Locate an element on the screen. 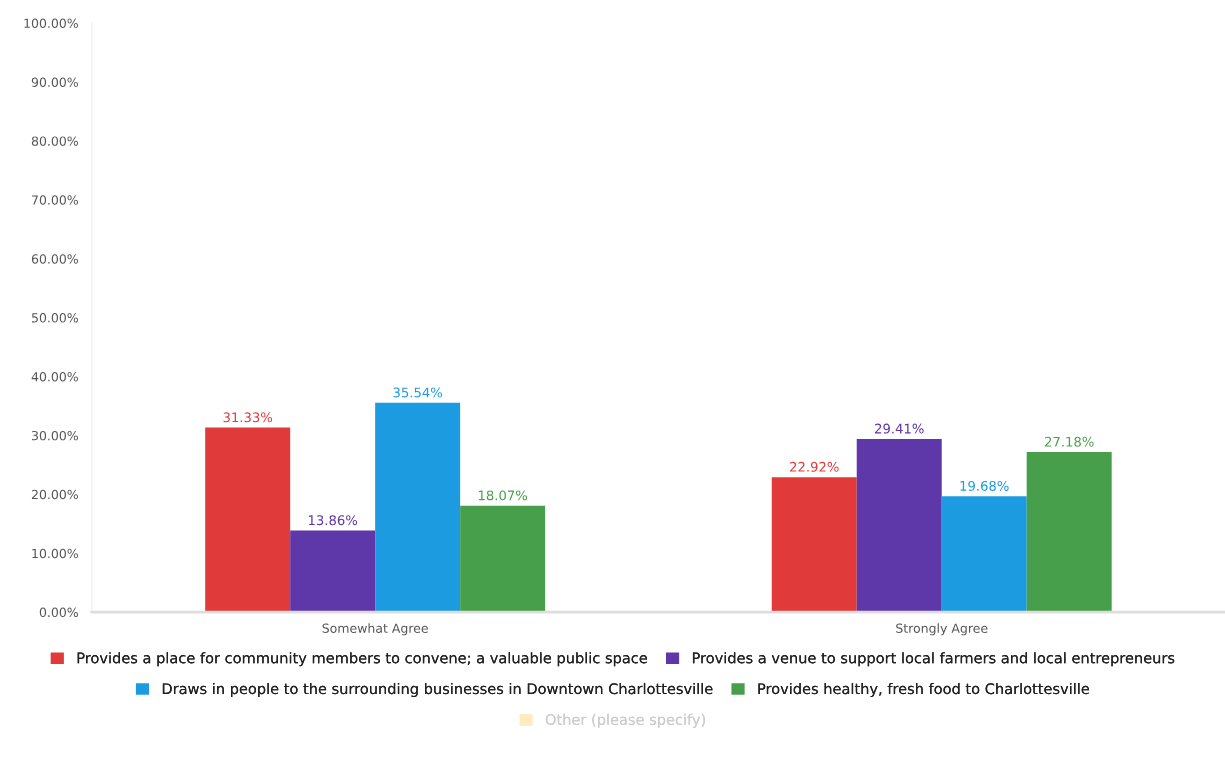 The width and height of the screenshot is (1225, 770). data-label: 19.68% is located at coordinates (984, 485).